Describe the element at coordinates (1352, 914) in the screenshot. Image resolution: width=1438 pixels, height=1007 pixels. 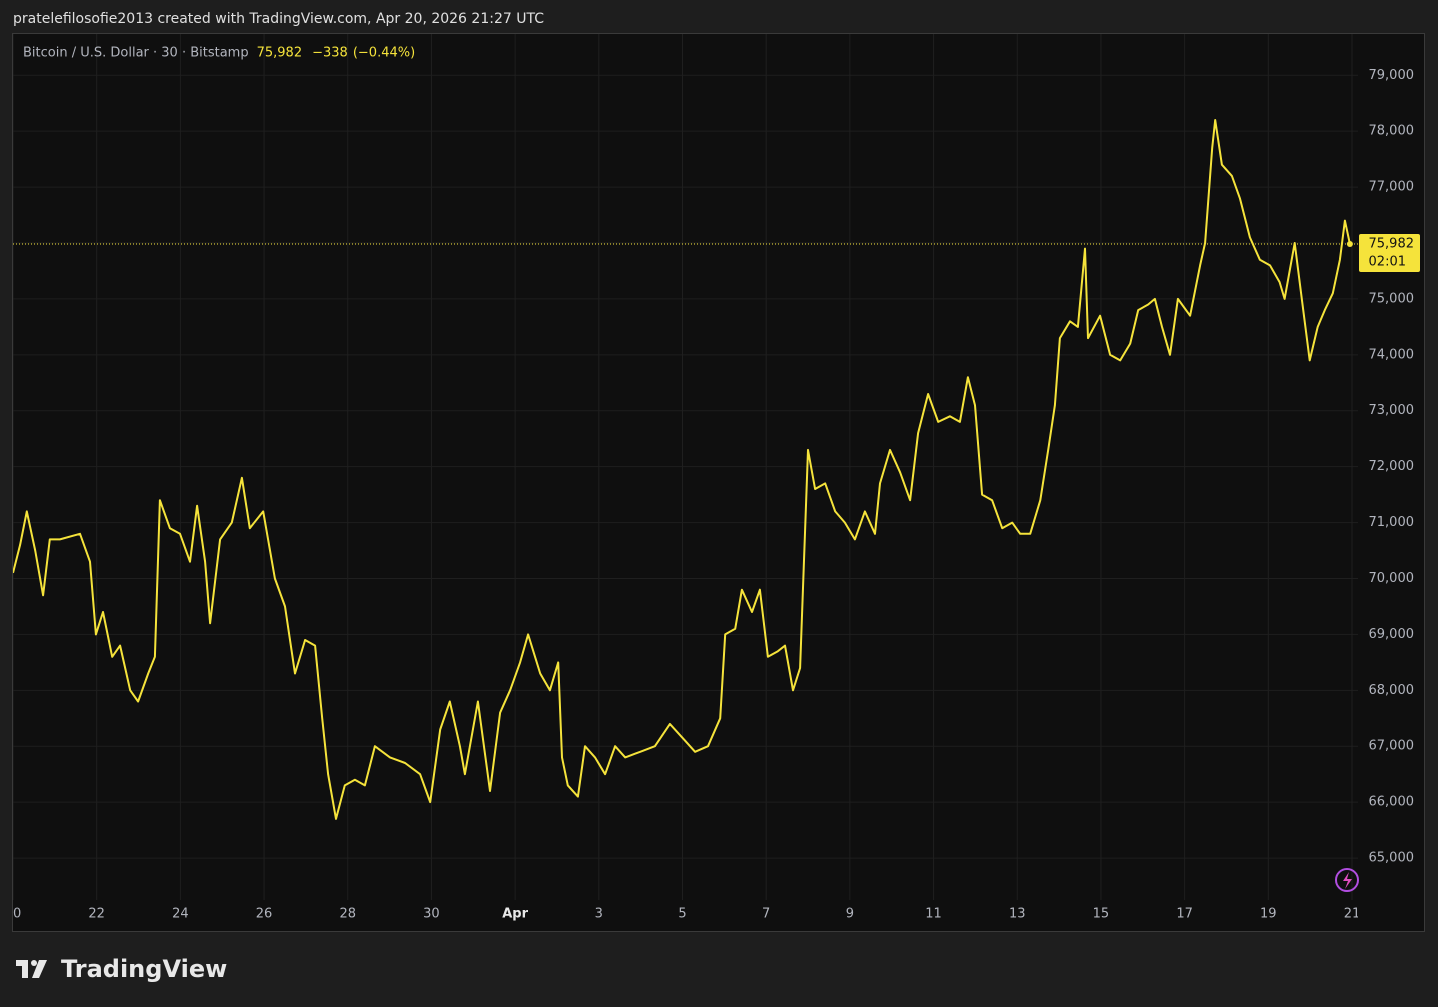
I see `x-tick-label: 21` at that location.